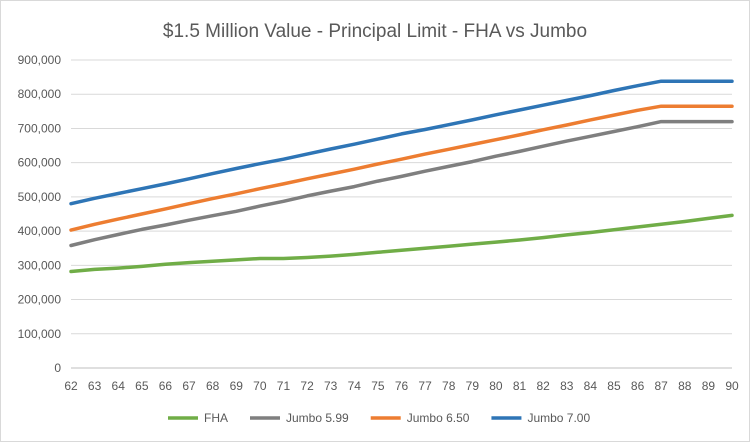  What do you see at coordinates (40, 300) in the screenshot?
I see `y-tick-label: 200,000` at bounding box center [40, 300].